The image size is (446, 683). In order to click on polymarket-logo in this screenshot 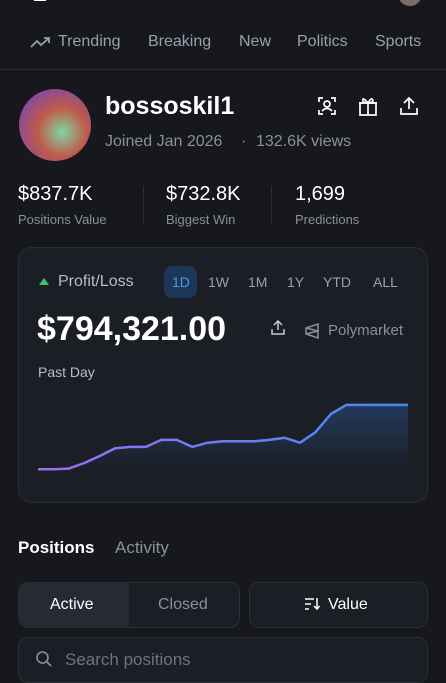, I will do `click(312, 331)`.